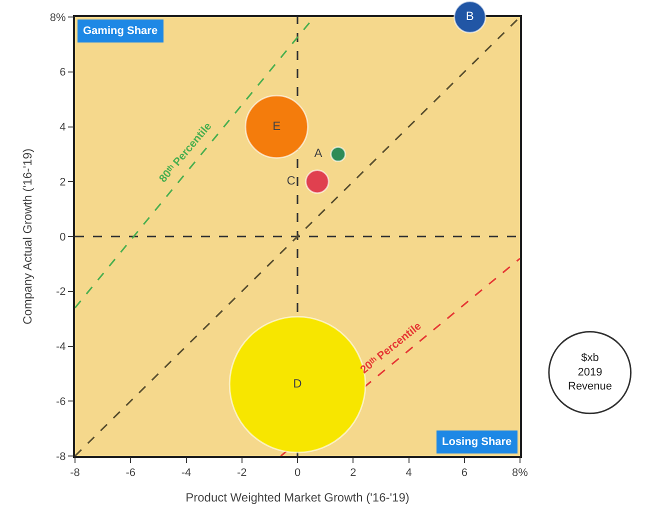  I want to click on y-tick-label: -8, so click(61, 456).